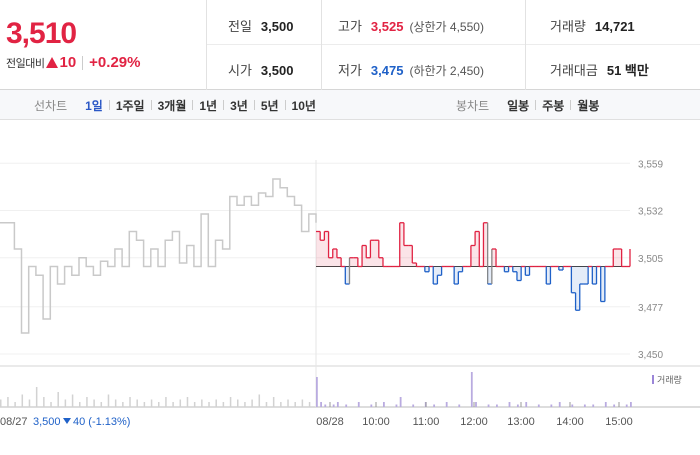 The image size is (700, 455). Describe the element at coordinates (376, 422) in the screenshot. I see `x-tick-label: 10:00` at that location.